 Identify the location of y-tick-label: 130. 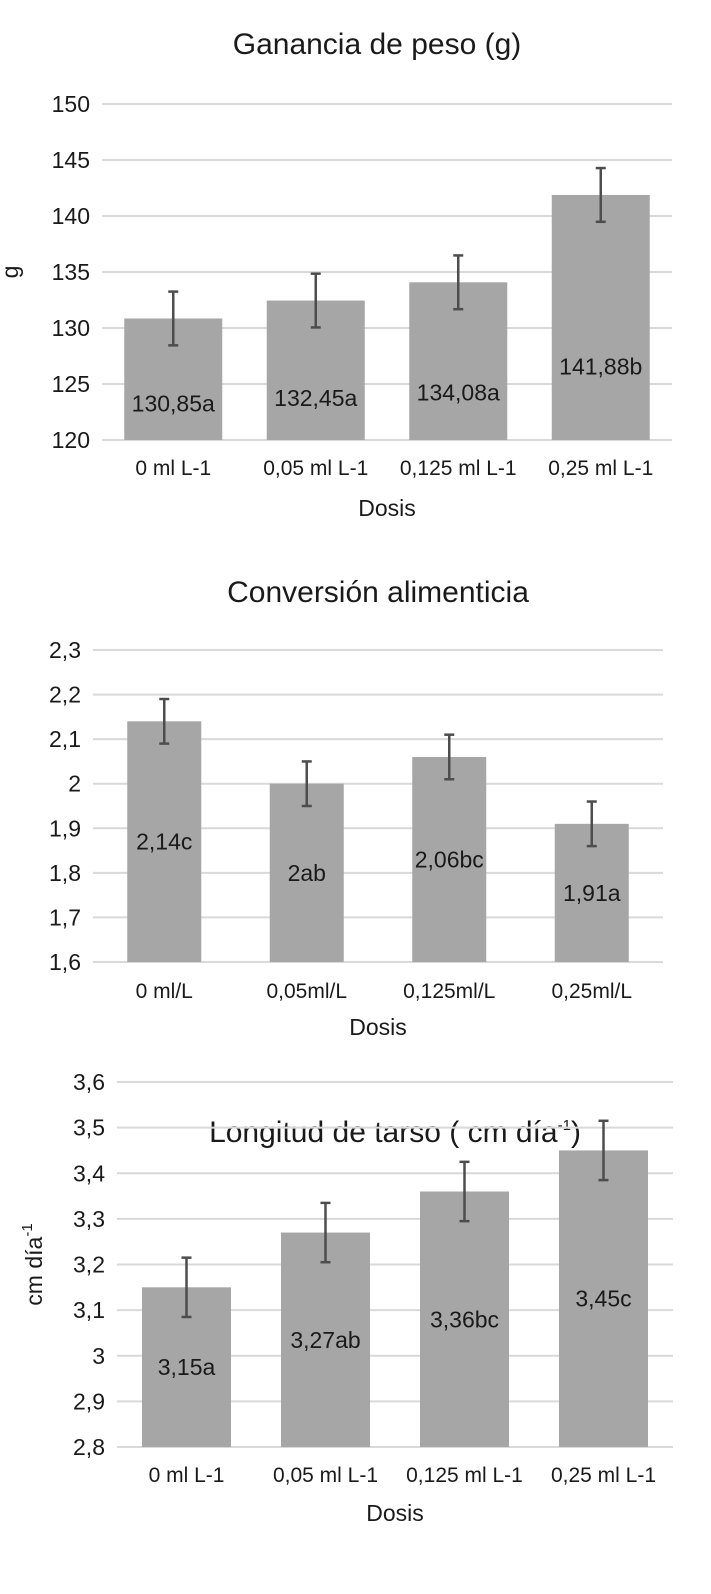
(71, 328).